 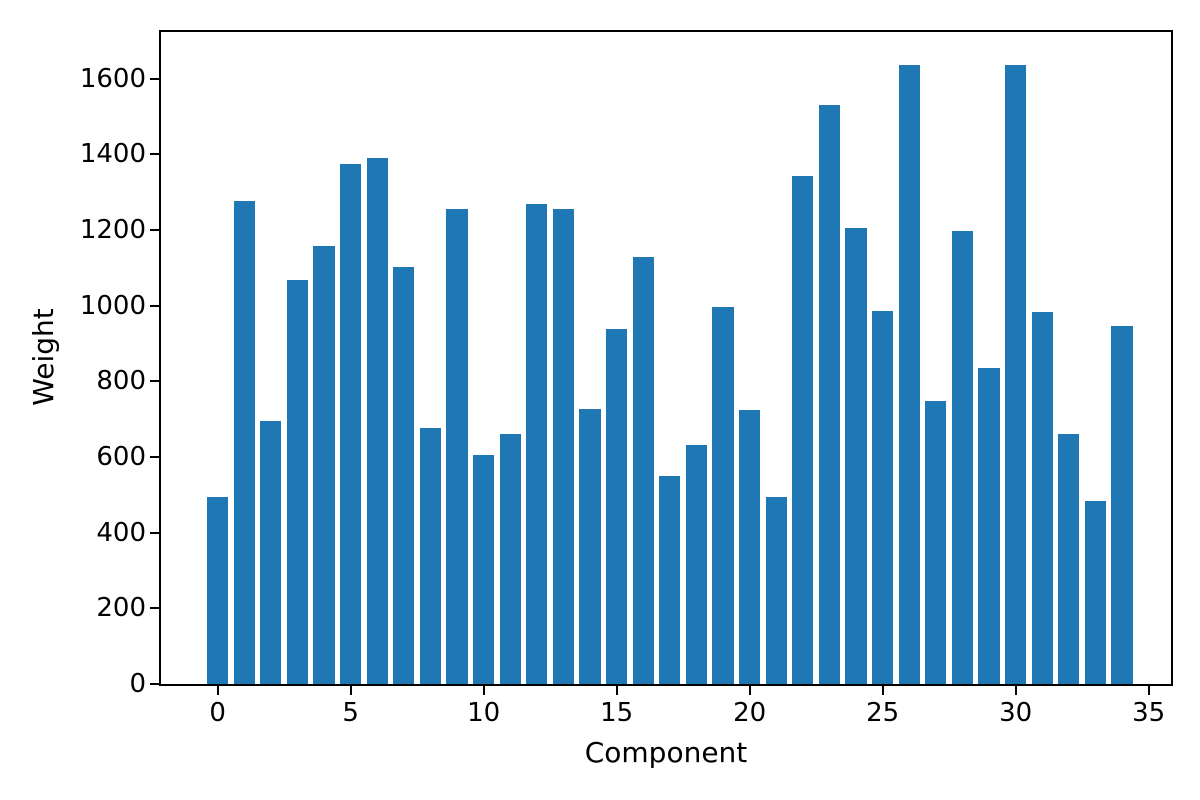 What do you see at coordinates (350, 713) in the screenshot?
I see `x-tick-label-5: 5` at bounding box center [350, 713].